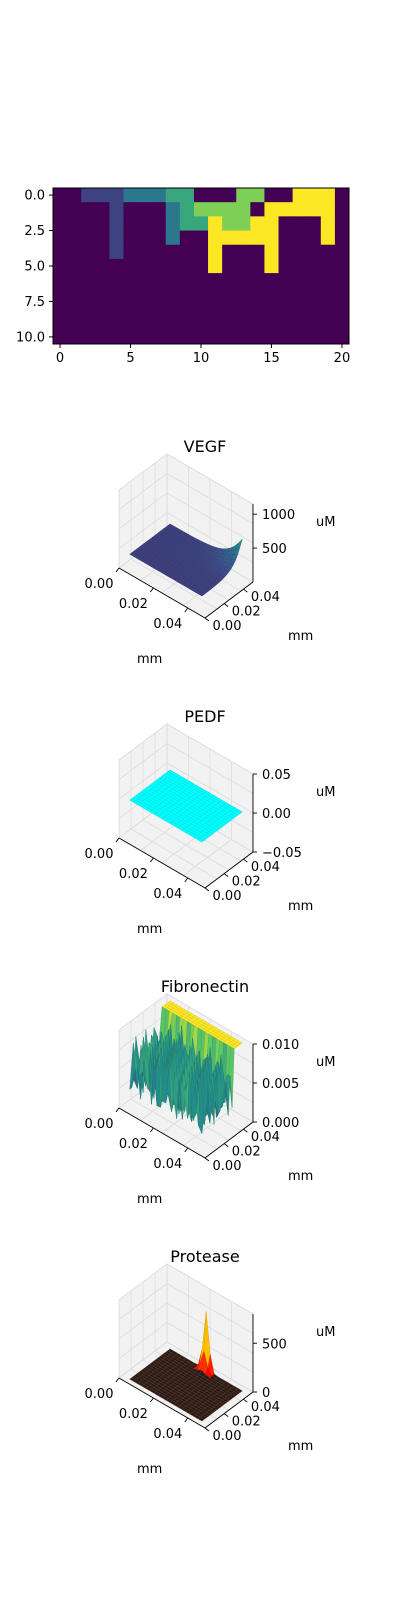 The image size is (400, 1600). I want to click on pedf-zlabel: uM, so click(325, 792).